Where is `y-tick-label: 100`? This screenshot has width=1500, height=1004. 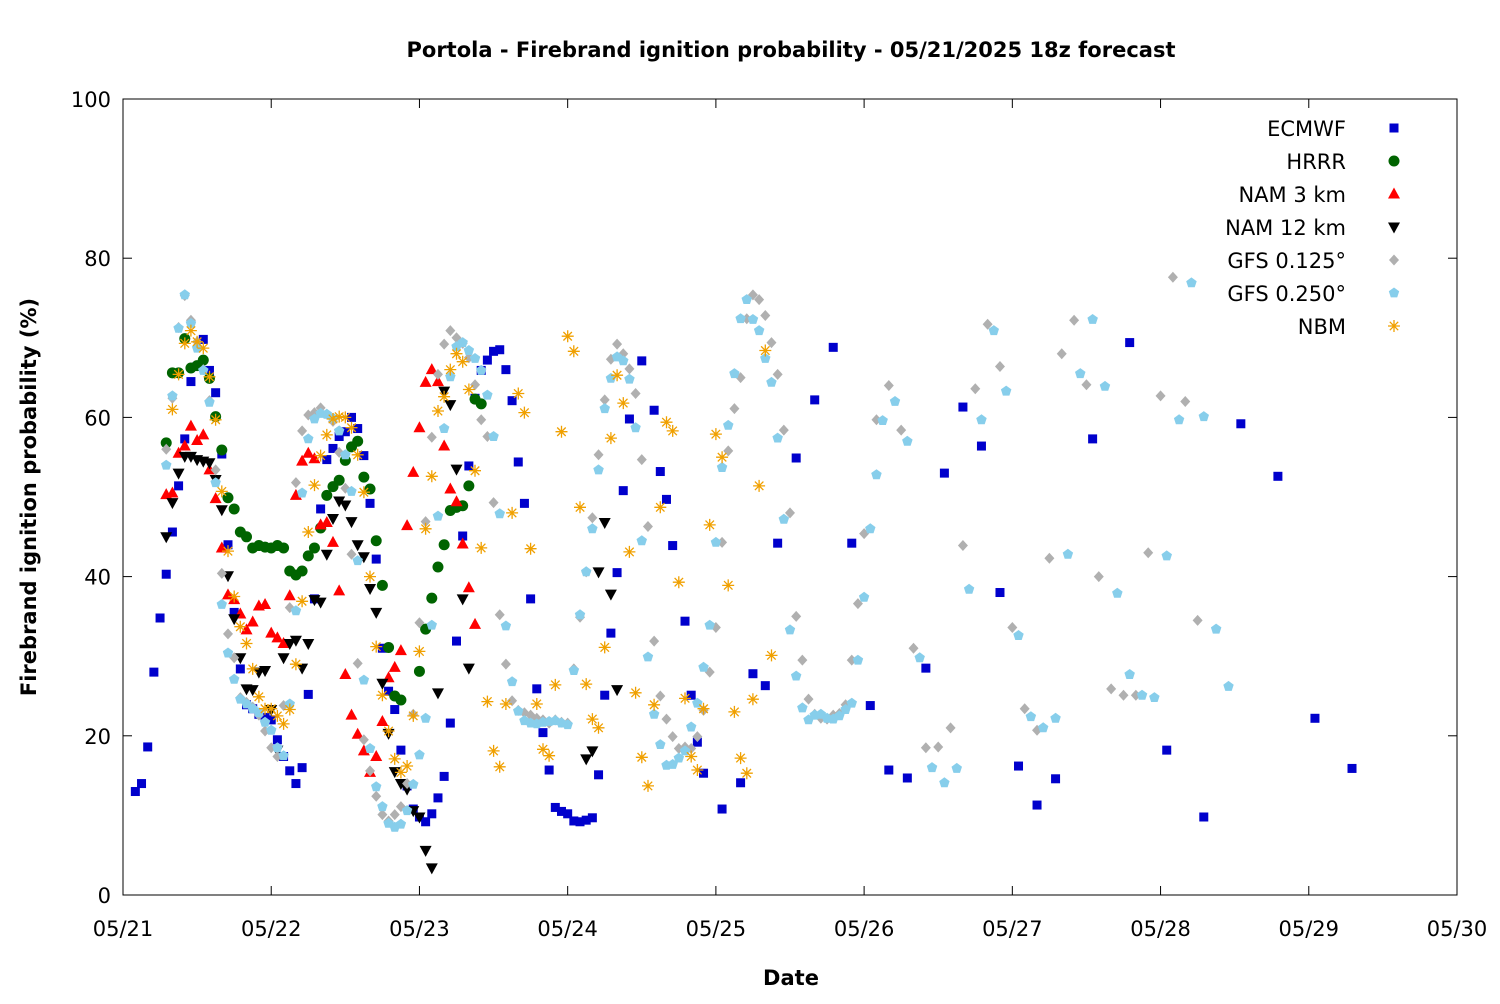 y-tick-label: 100 is located at coordinates (91, 100).